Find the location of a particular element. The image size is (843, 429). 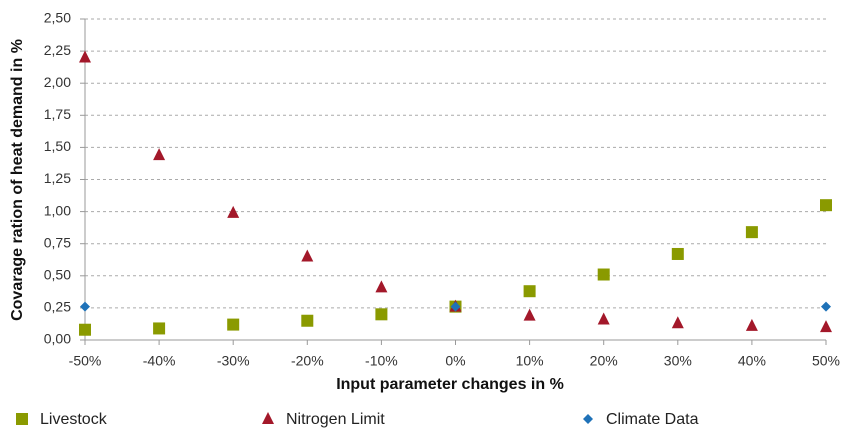

x-tick-label: -40% is located at coordinates (159, 361).